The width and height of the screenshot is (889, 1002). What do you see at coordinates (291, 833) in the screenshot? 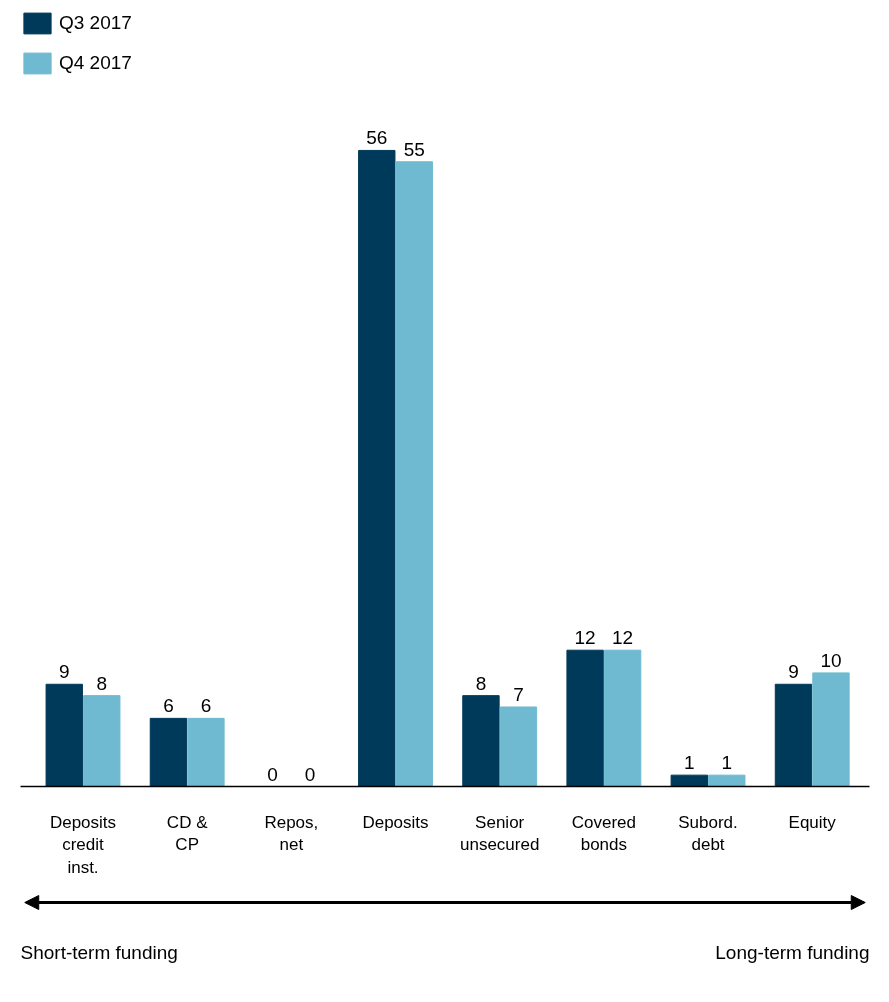
I see `x-tick-label: Repos, net` at bounding box center [291, 833].